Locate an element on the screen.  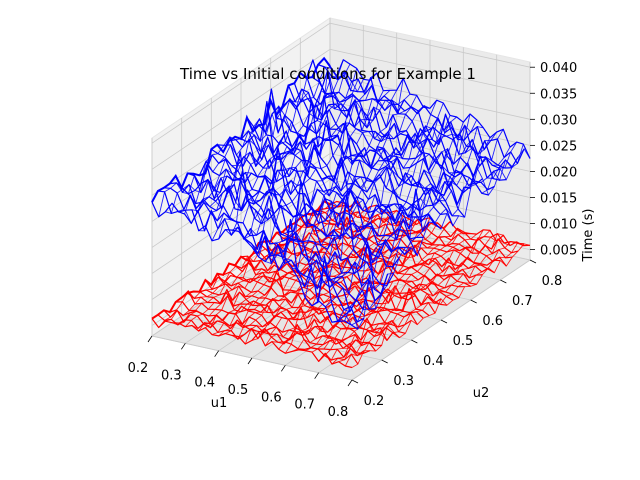
x-tick-label: 0.2 is located at coordinates (138, 368).